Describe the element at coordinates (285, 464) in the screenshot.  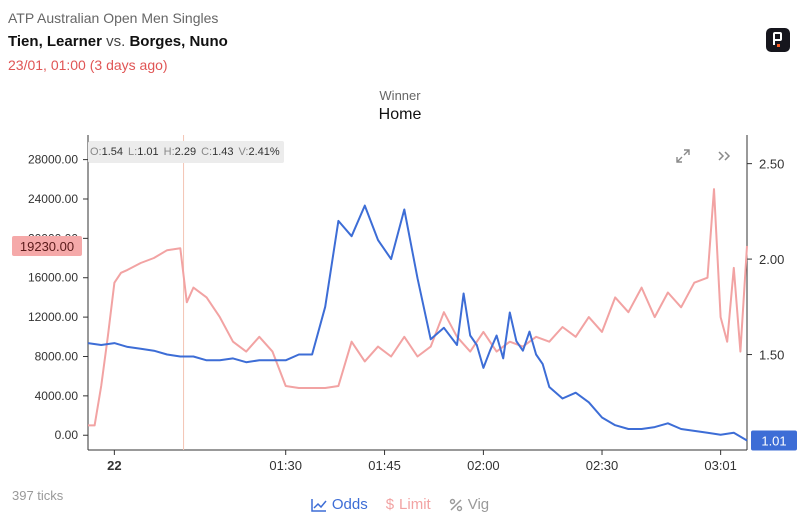
I see `x-tick-label: 01:30` at that location.